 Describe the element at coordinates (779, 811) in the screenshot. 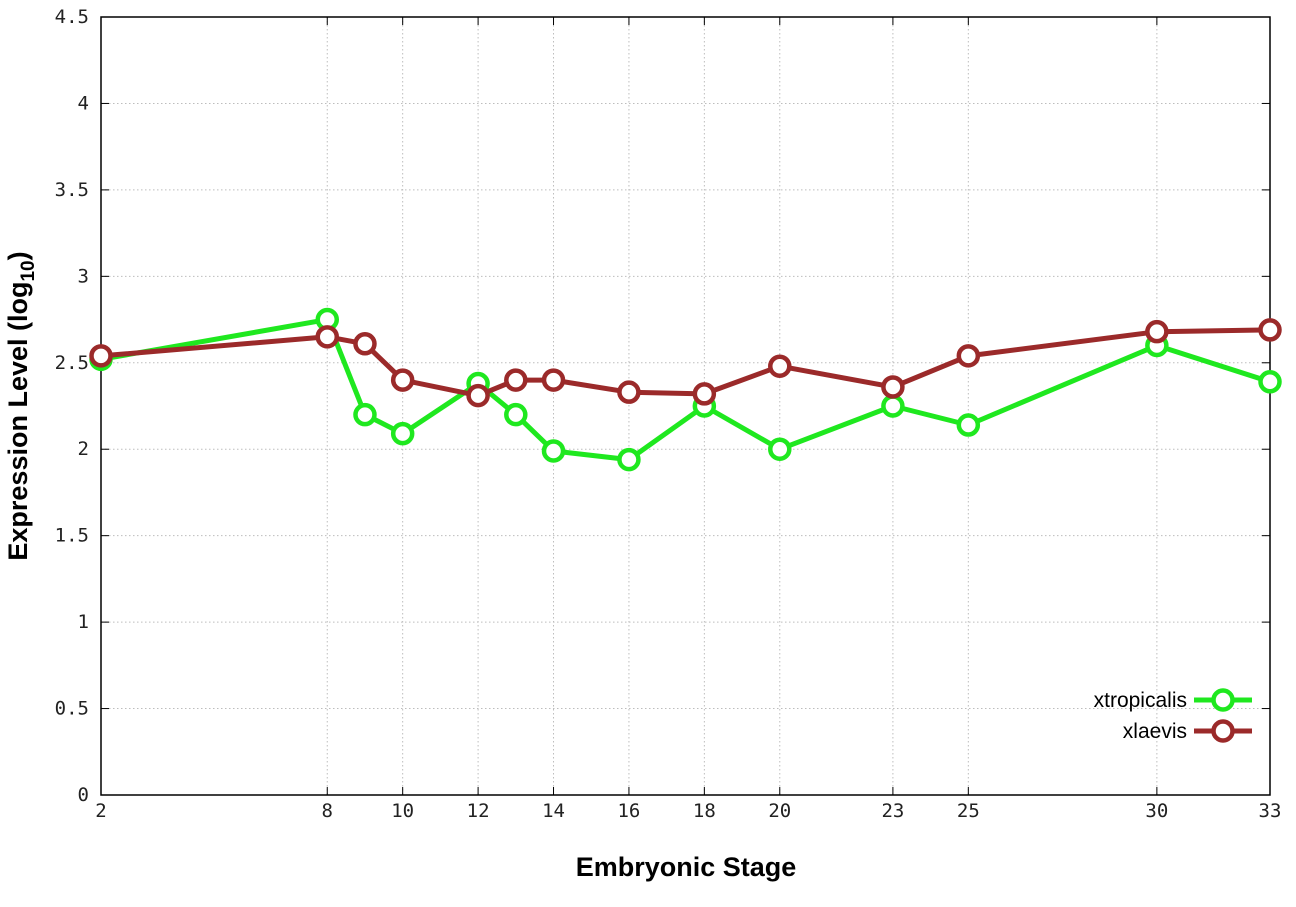

I see `x-tick-label: 20` at that location.